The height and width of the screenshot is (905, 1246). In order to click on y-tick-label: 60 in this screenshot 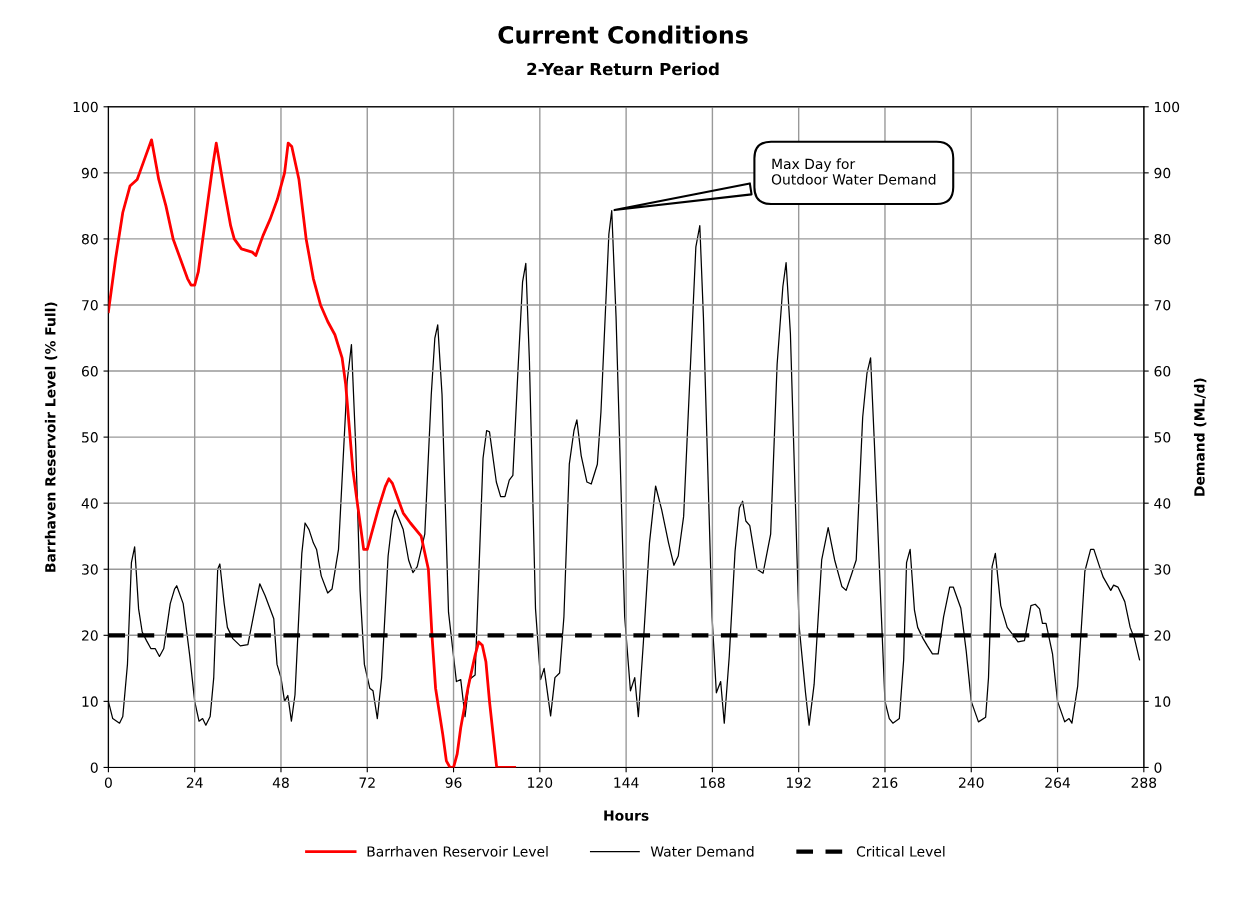, I will do `click(89, 371)`.